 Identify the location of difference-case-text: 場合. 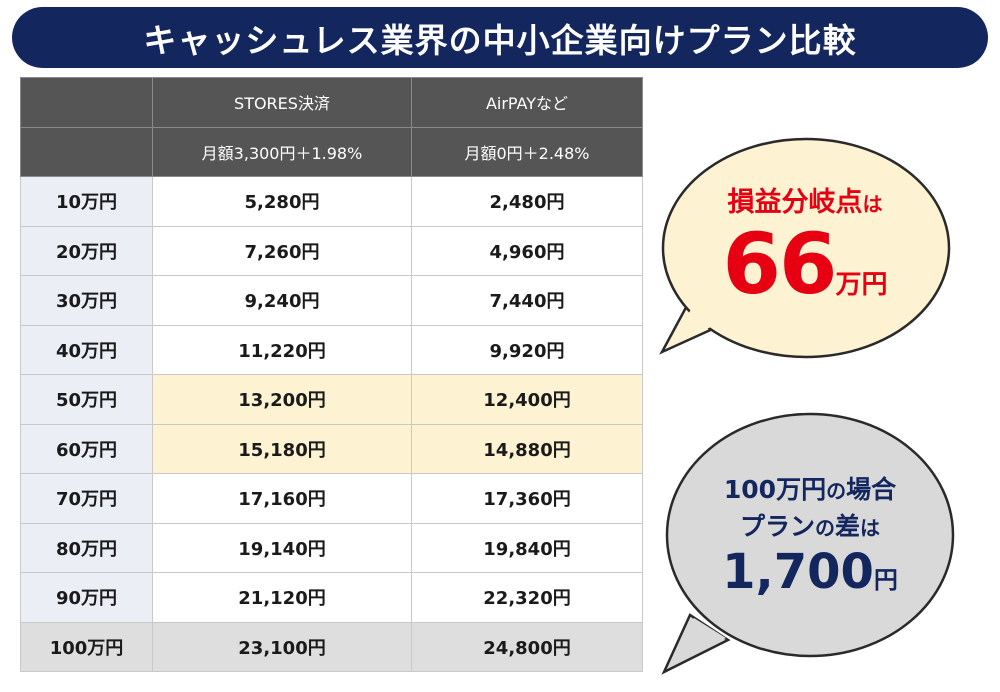
(871, 489).